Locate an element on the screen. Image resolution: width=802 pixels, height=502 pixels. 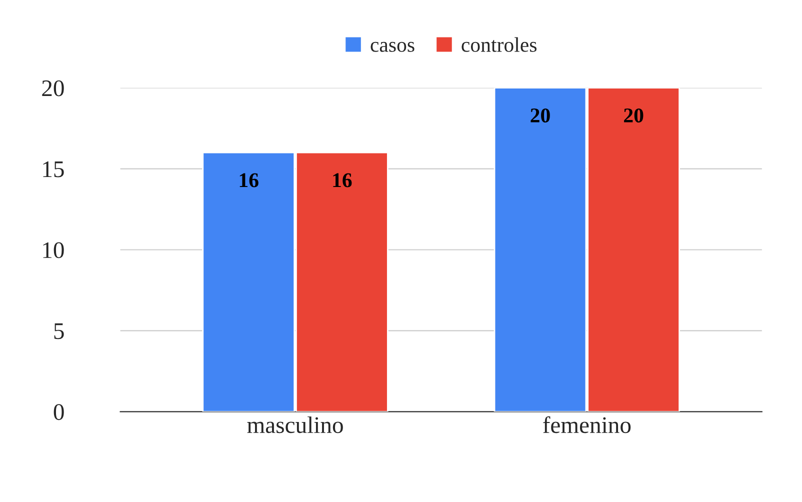
x-tick-label: masculino is located at coordinates (295, 425).